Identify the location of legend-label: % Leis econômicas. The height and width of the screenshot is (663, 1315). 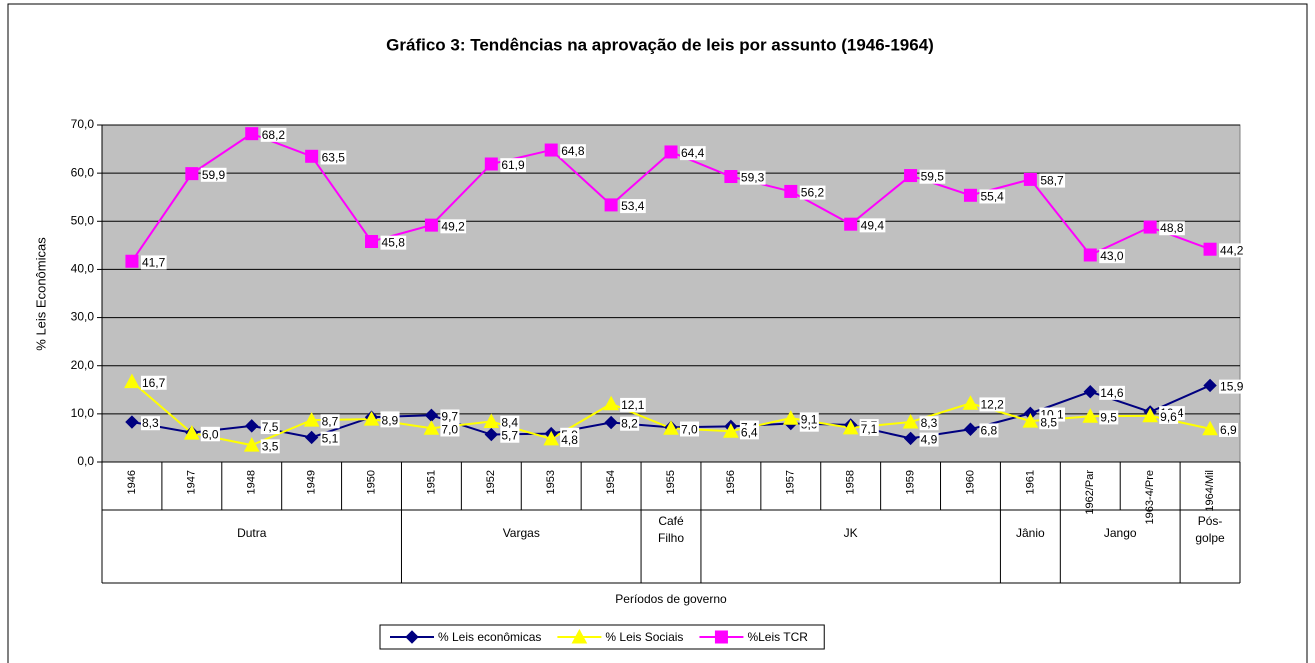
(489, 637).